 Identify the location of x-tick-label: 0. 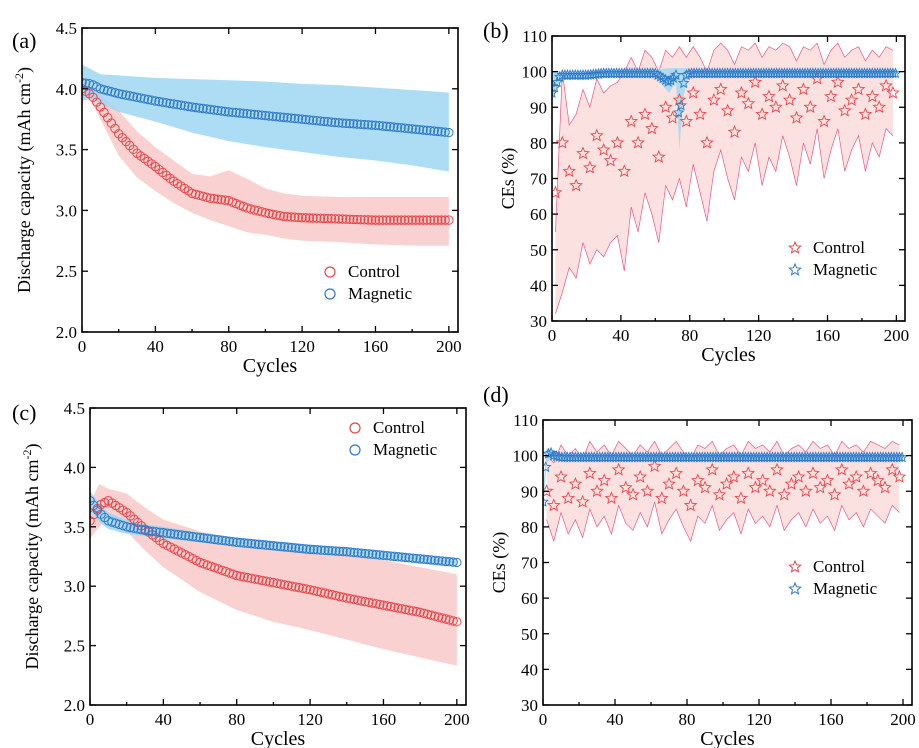
(90, 719).